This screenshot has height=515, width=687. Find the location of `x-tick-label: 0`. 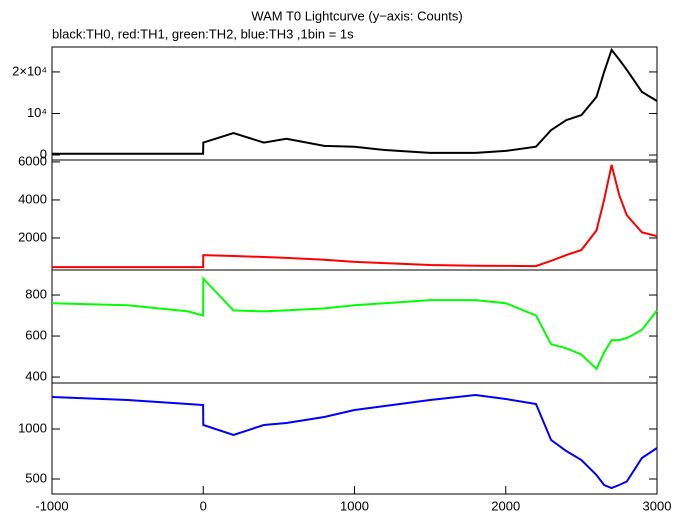

x-tick-label: 0 is located at coordinates (203, 505).